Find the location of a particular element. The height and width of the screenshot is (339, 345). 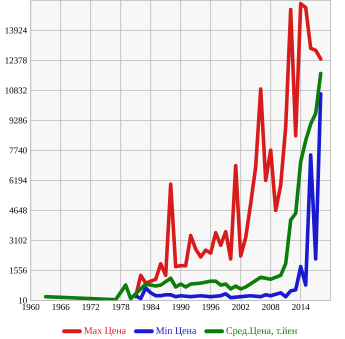

y-tick-label: 1556 is located at coordinates (18, 270).